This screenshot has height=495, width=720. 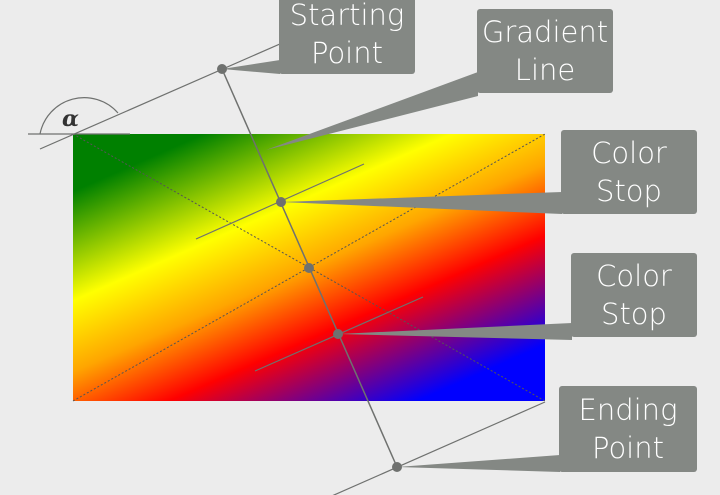 What do you see at coordinates (634, 276) in the screenshot?
I see `color-stop-2-line-1: Color` at bounding box center [634, 276].